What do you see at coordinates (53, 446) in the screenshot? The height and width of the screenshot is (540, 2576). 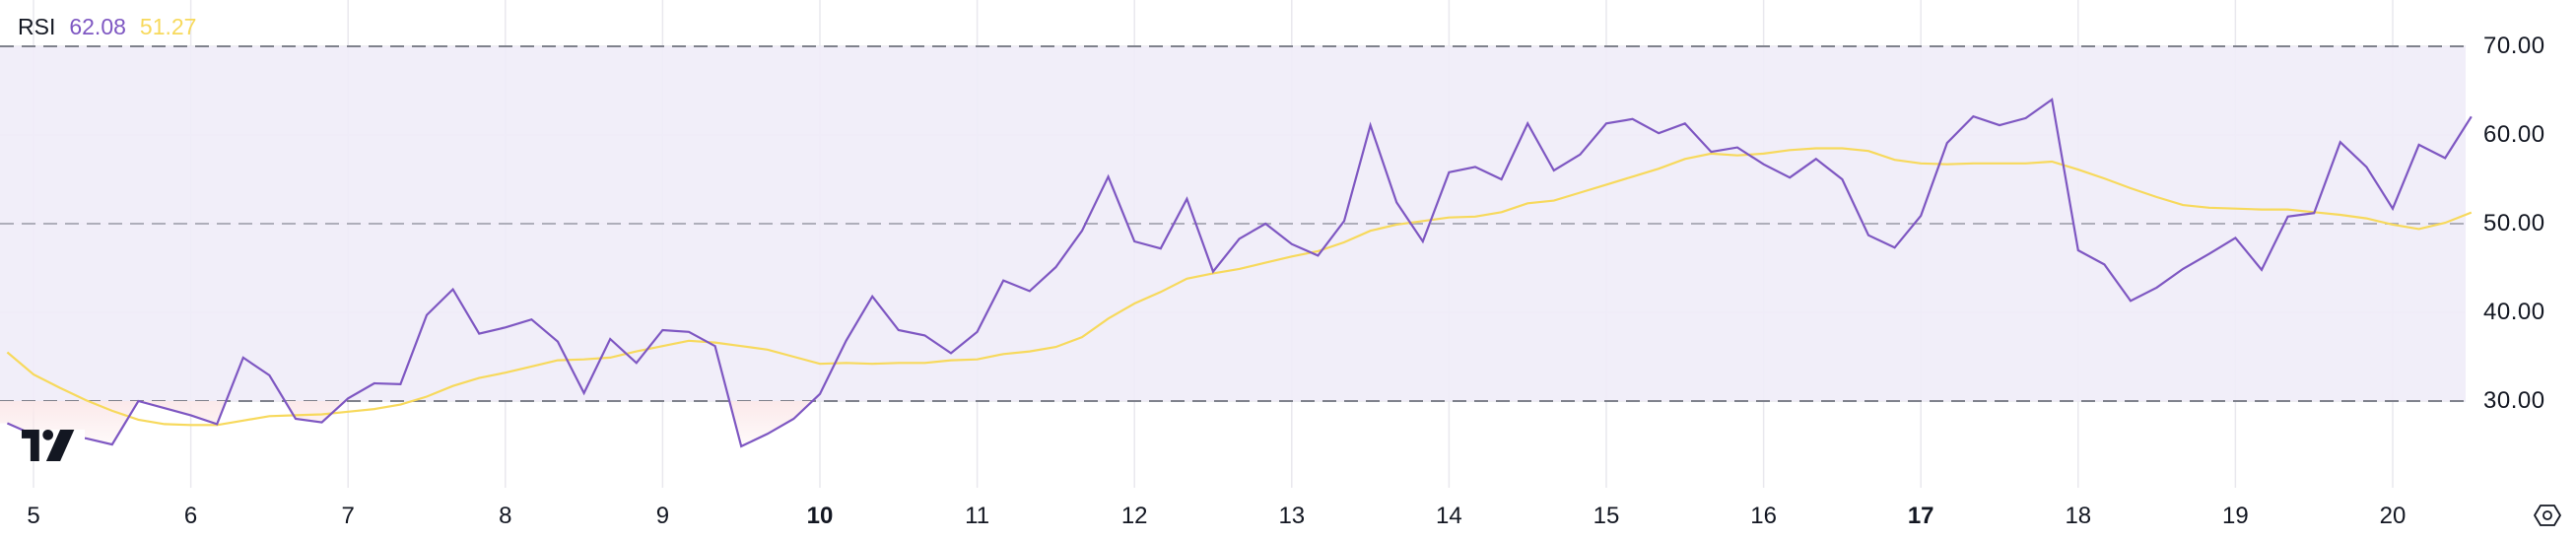 I see `tradingview-logo-icon` at bounding box center [53, 446].